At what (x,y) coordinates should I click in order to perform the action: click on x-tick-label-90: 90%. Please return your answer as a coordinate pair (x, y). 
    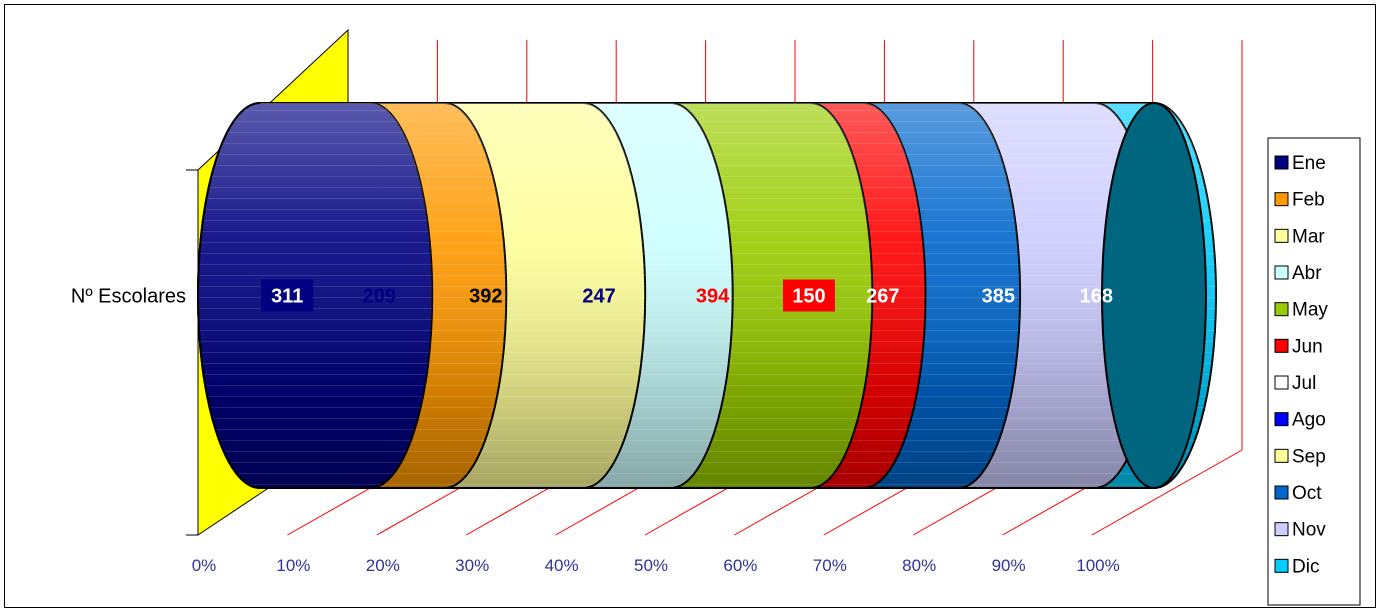
    Looking at the image, I should click on (1009, 565).